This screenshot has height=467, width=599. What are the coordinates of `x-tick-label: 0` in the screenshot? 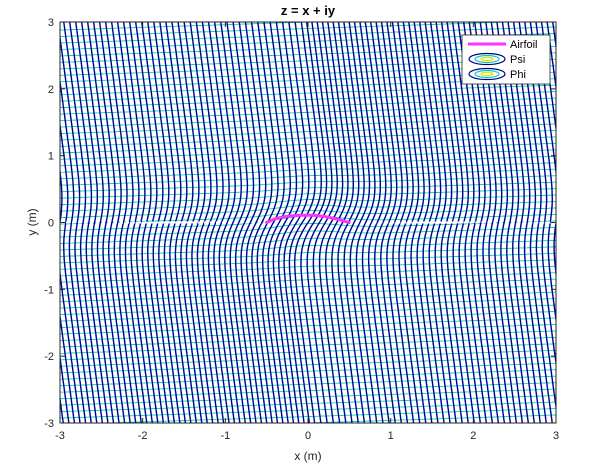 It's located at (308, 436).